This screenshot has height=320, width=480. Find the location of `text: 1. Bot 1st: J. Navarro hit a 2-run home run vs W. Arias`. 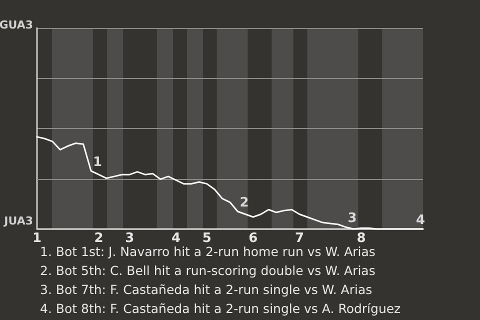

text: 1. Bot 1st: J. Navarro hit a 2-run home run vs W. Arias is located at coordinates (208, 251).